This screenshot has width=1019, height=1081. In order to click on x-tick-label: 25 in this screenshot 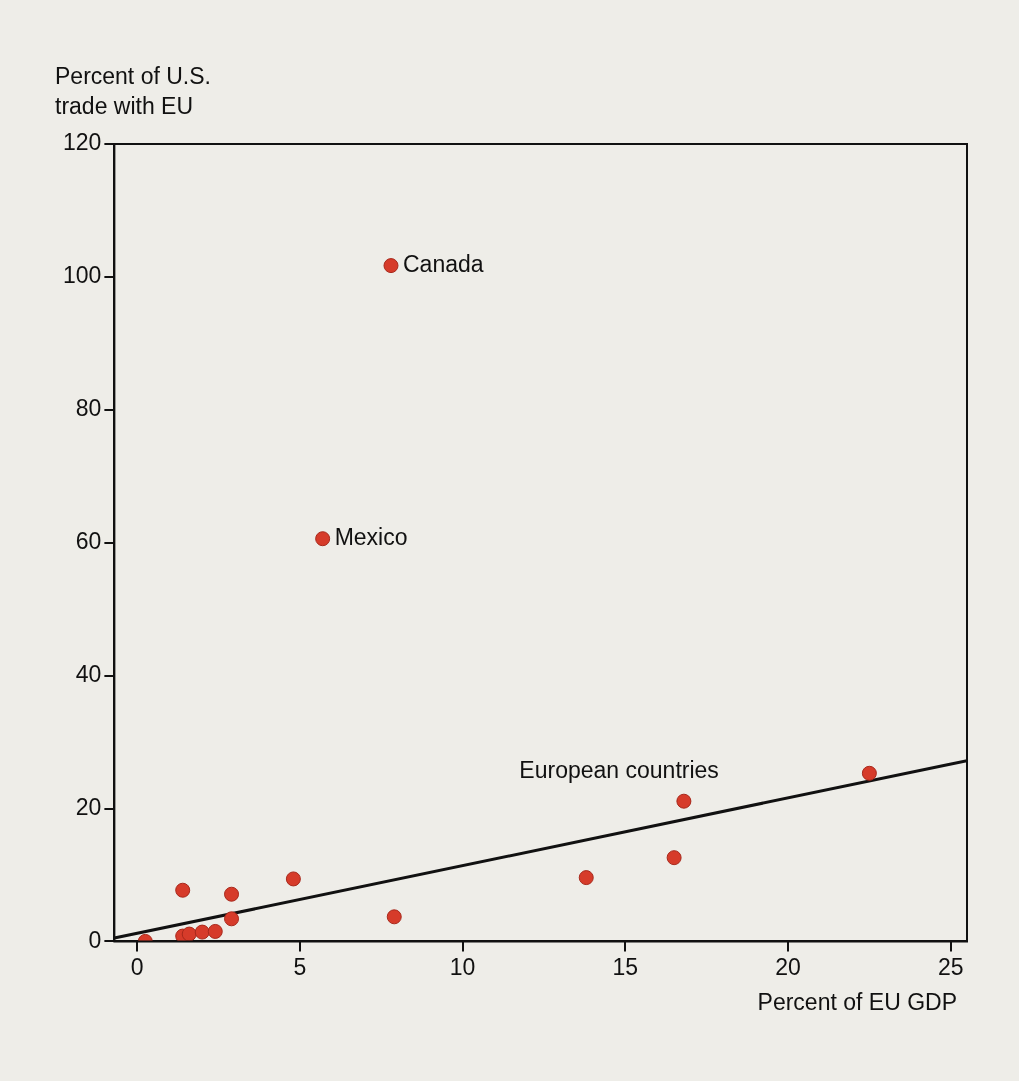, I will do `click(950, 966)`.